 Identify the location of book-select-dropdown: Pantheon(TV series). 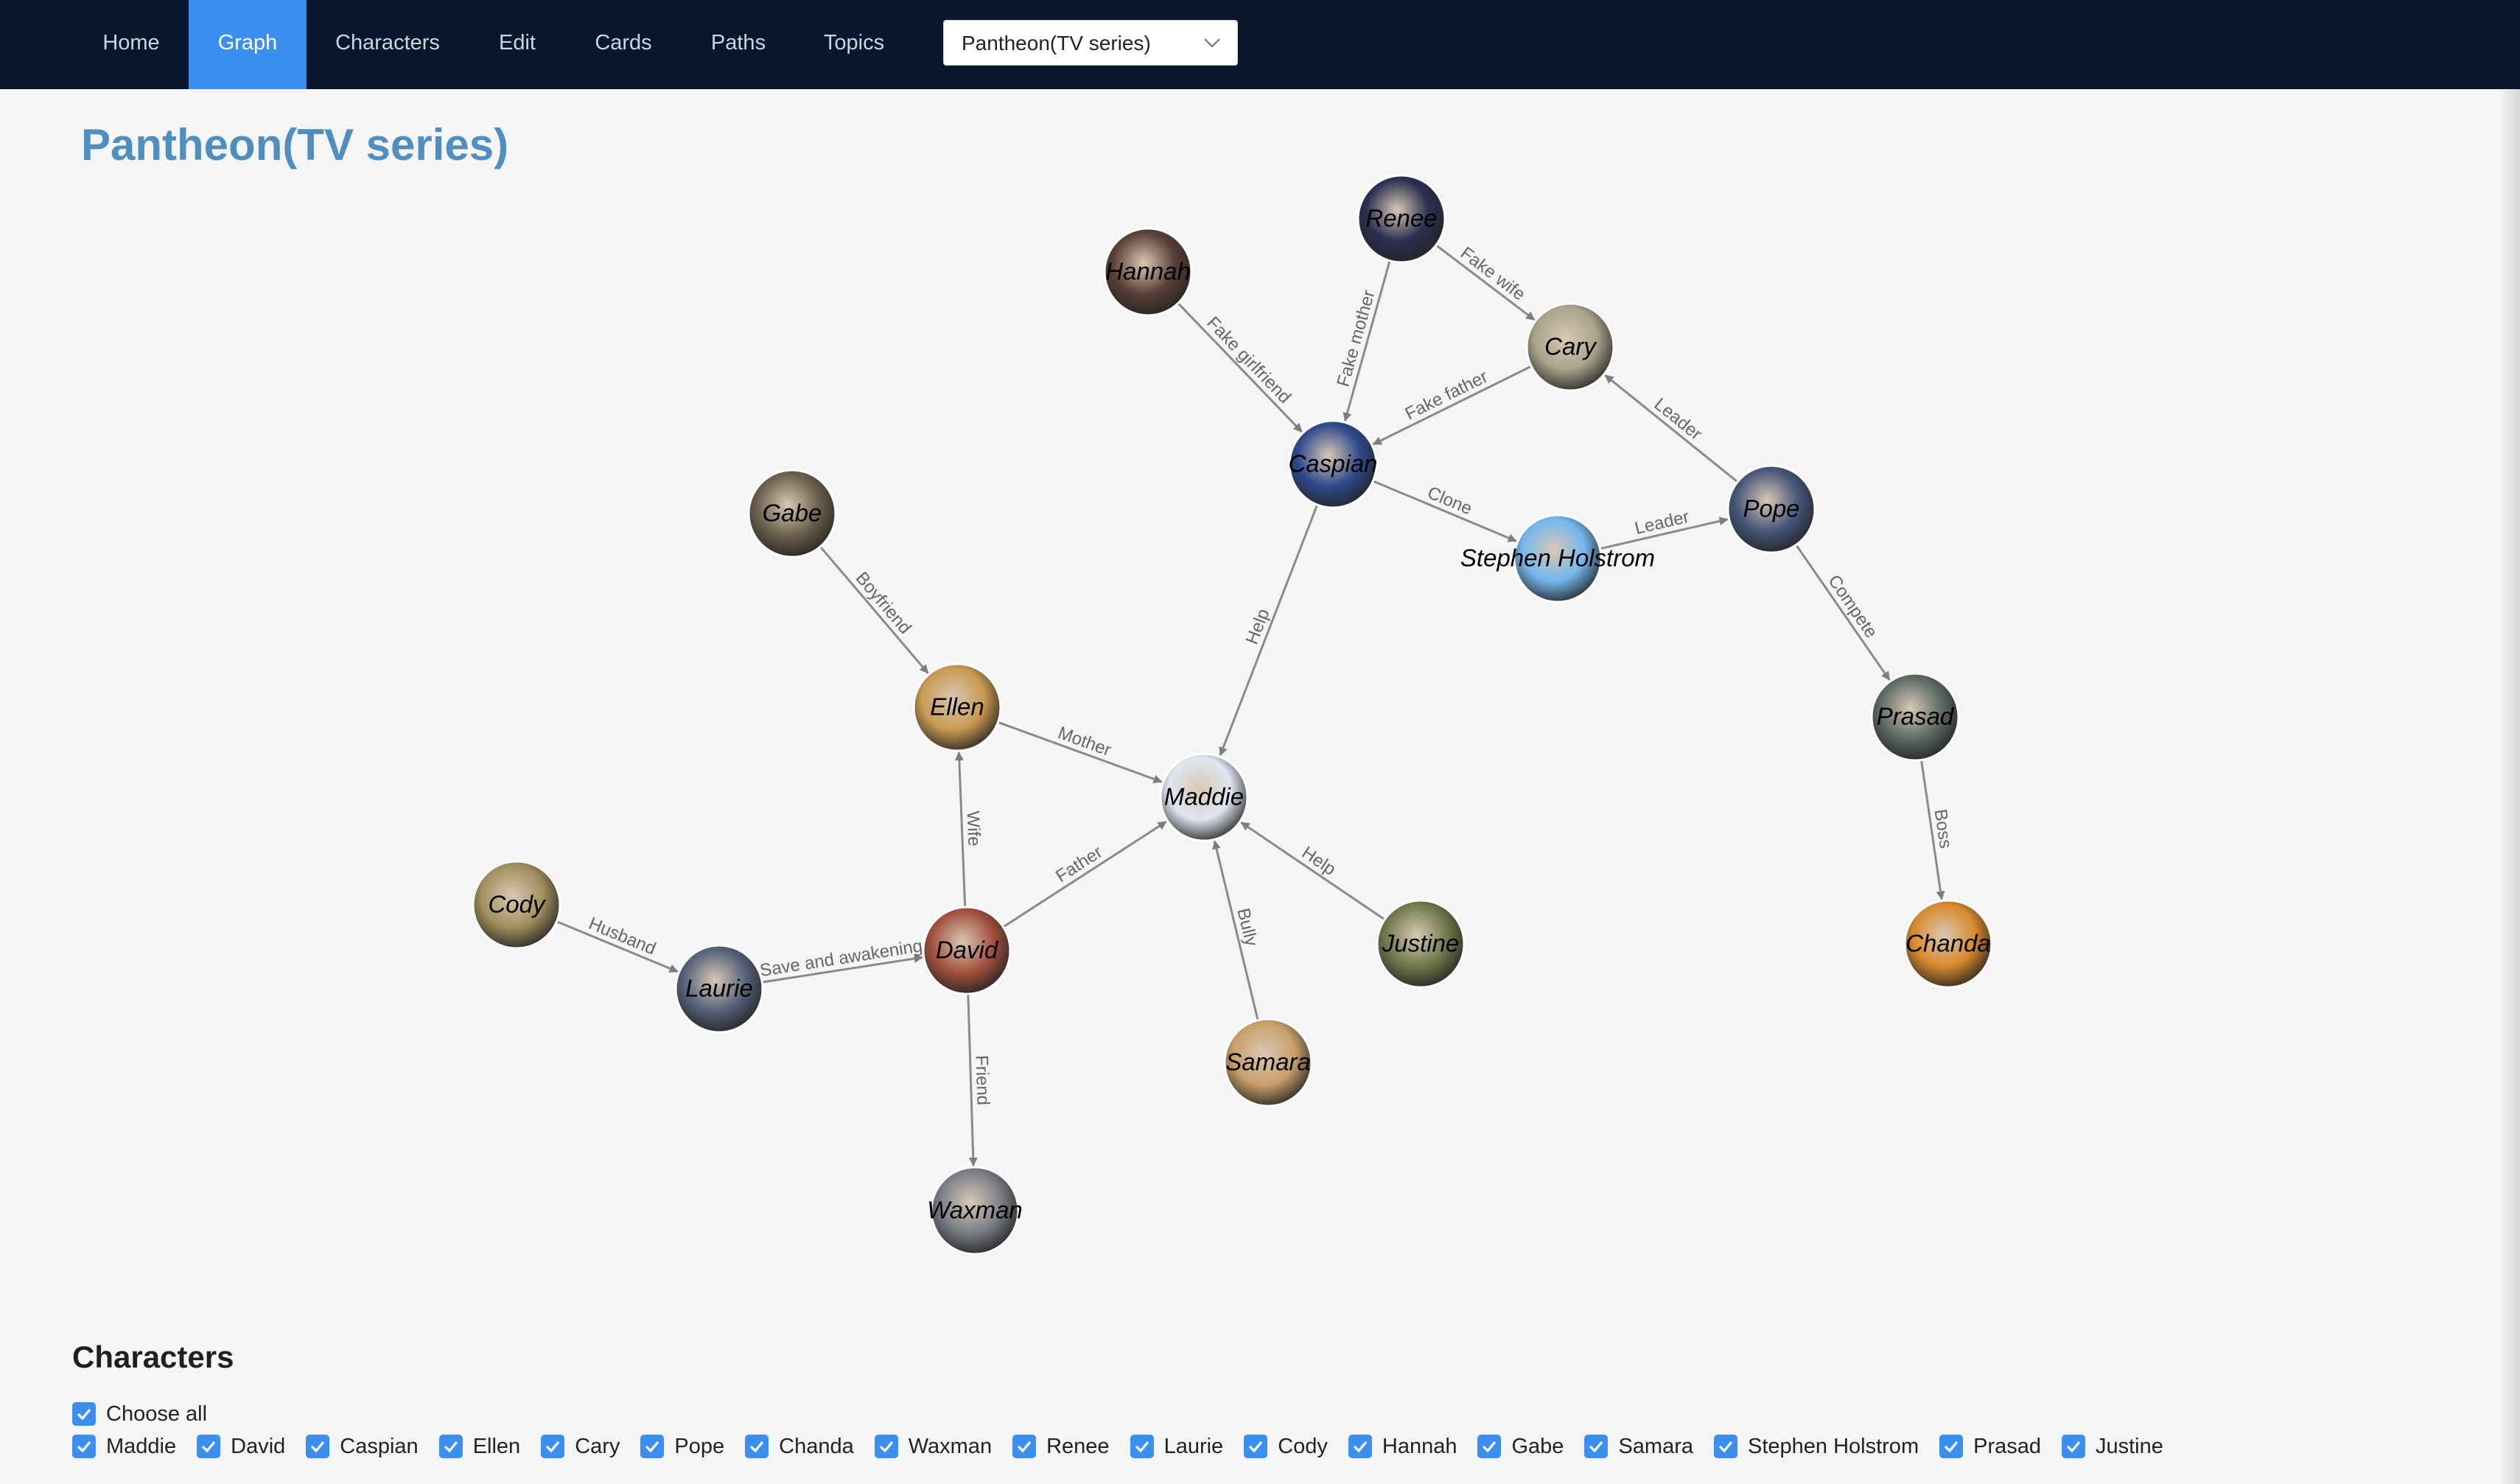
(1090, 43).